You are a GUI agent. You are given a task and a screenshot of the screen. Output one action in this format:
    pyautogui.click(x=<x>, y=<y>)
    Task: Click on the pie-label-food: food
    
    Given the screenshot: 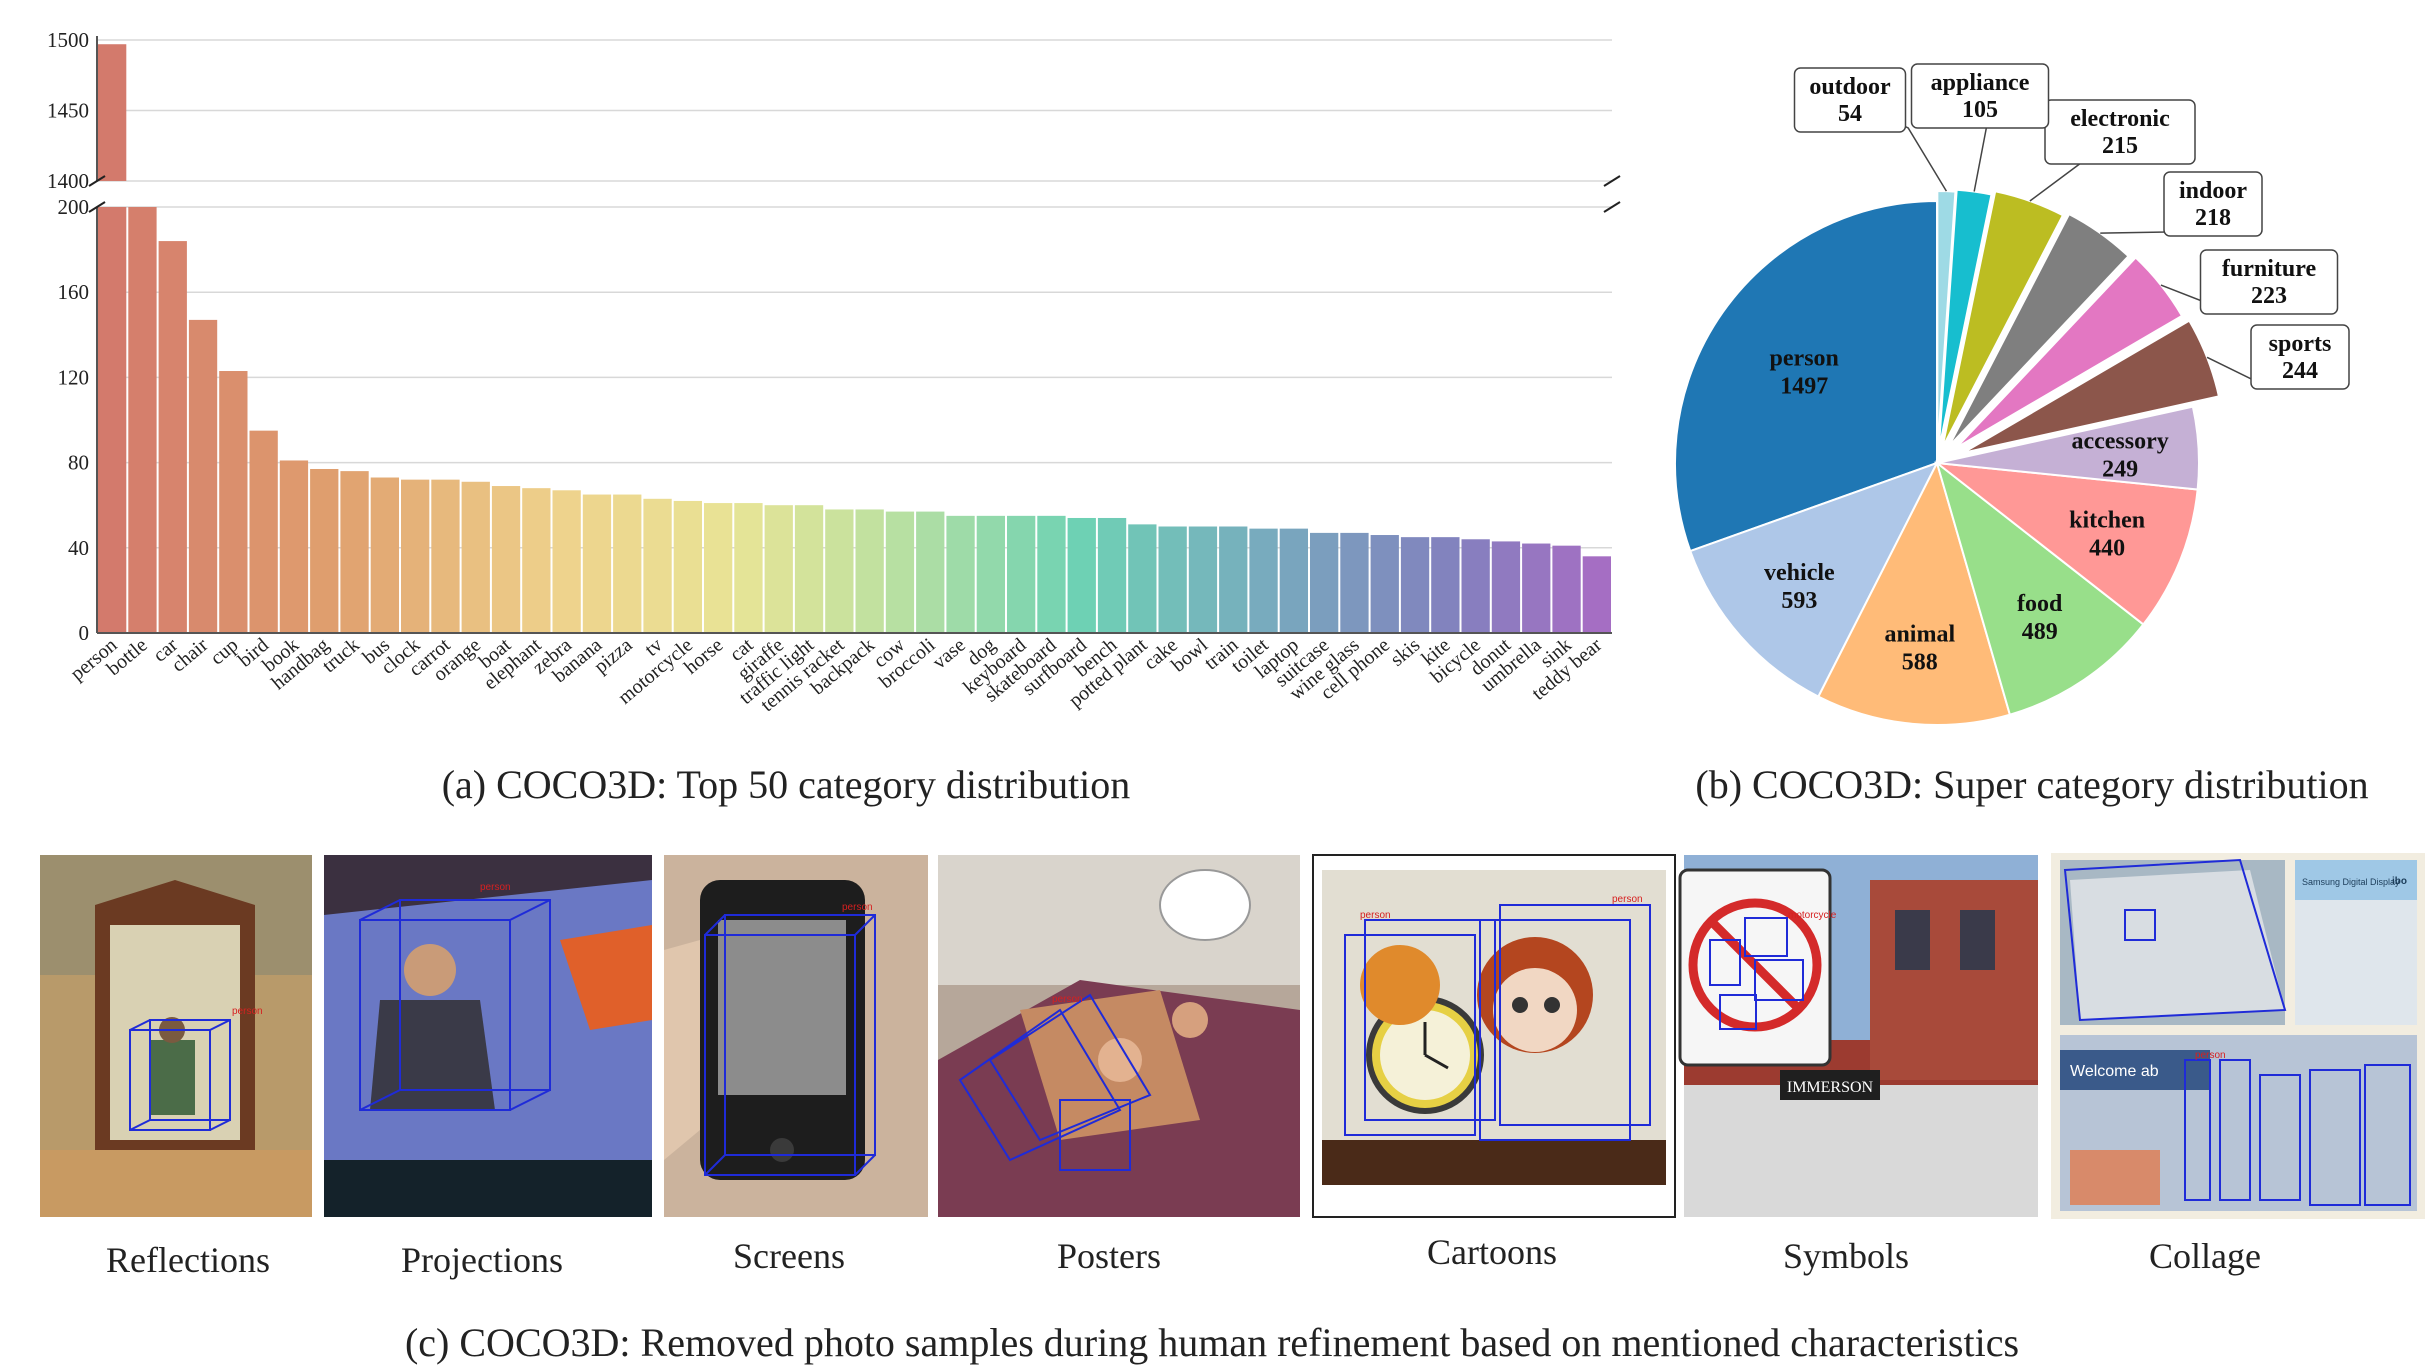 What is the action you would take?
    pyautogui.click(x=2040, y=604)
    